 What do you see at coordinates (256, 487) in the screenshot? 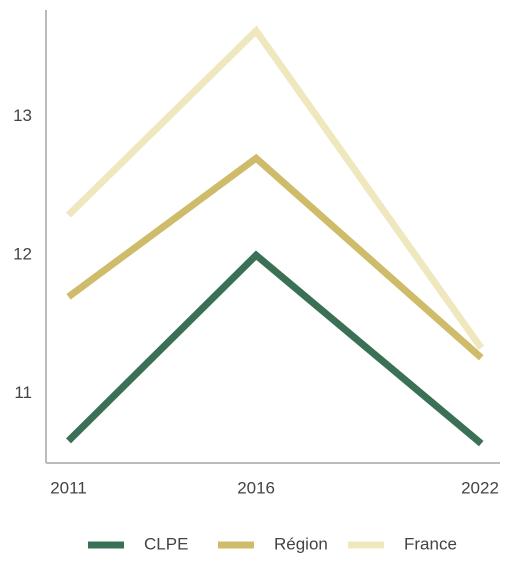
I see `x-tick-label: 2016` at bounding box center [256, 487].